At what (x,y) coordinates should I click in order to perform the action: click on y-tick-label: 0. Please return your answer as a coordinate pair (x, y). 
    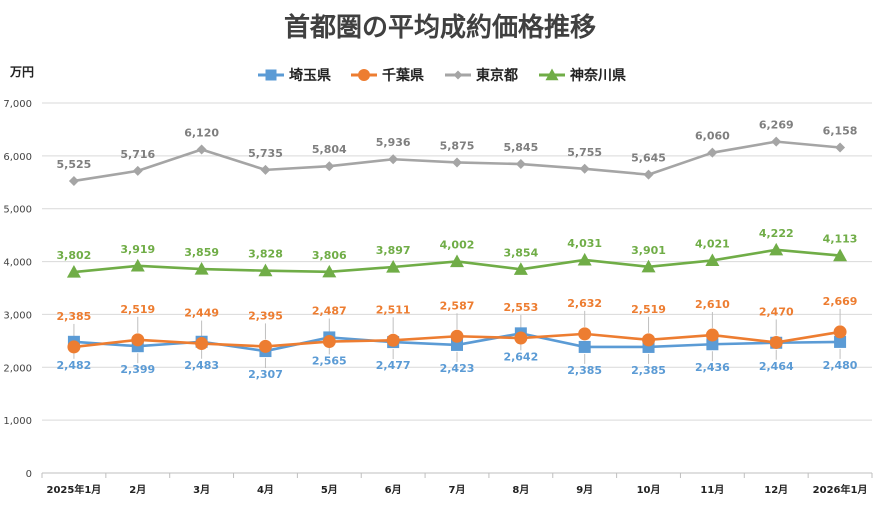
    Looking at the image, I should click on (29, 474).